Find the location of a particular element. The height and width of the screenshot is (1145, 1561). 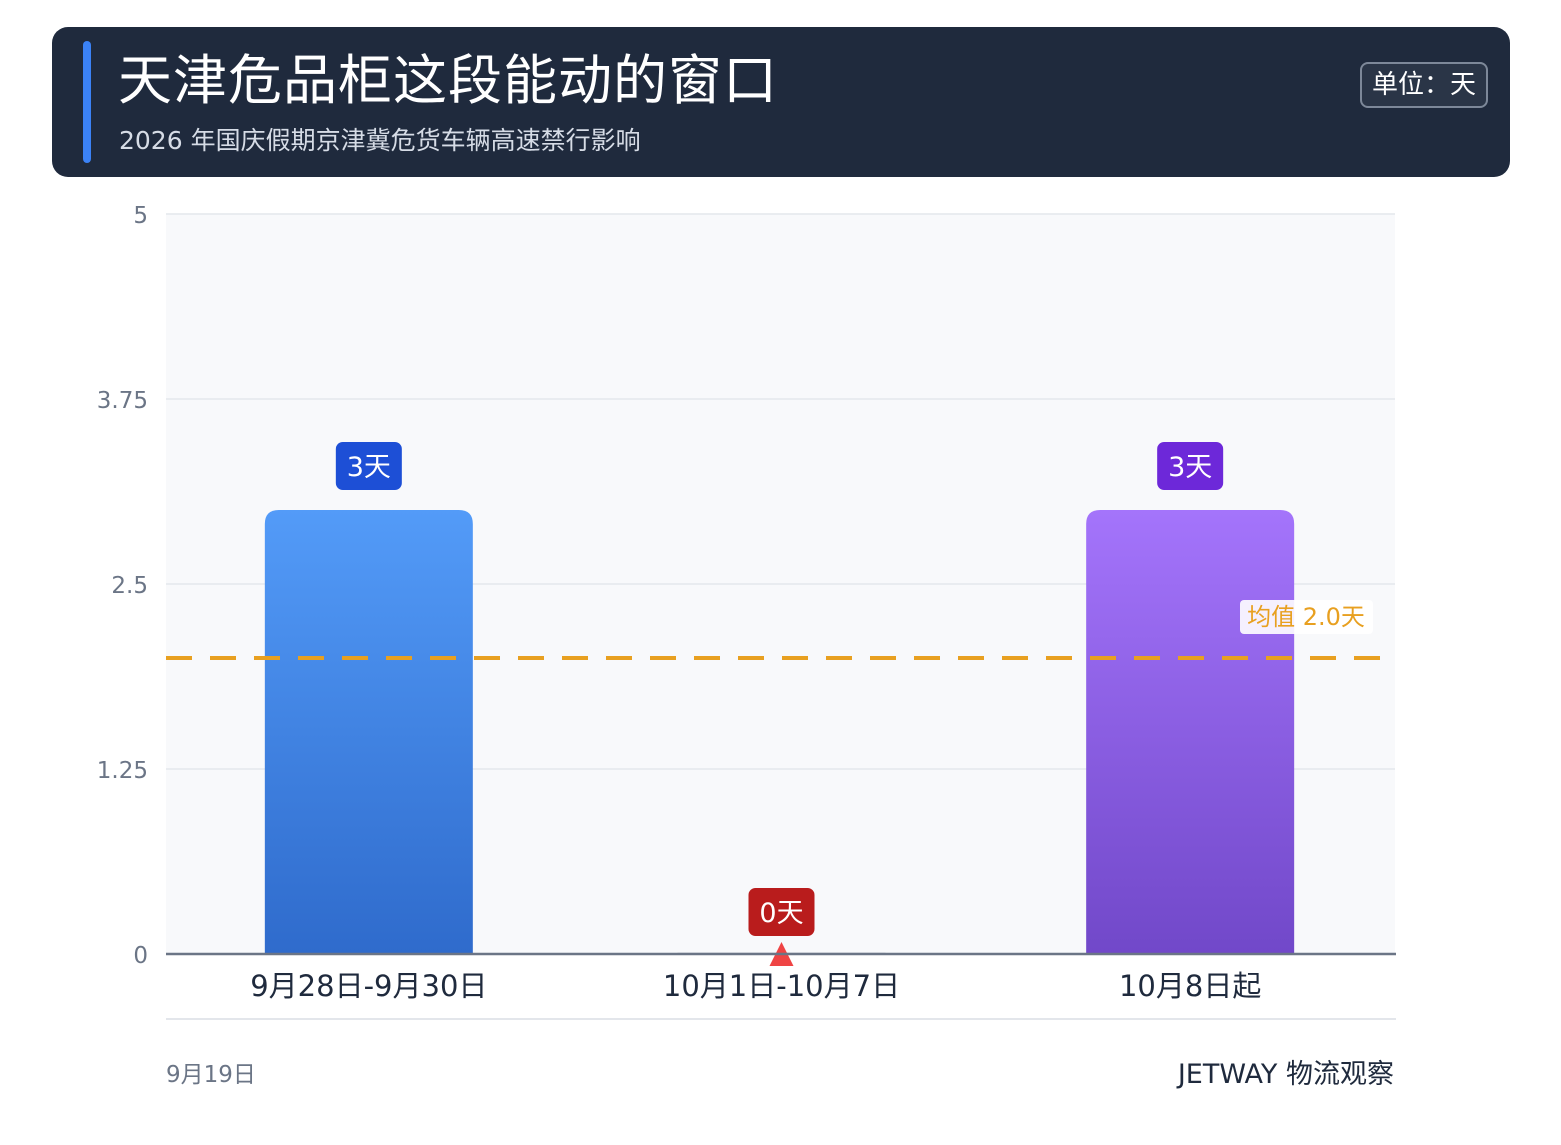

mean-line-group: 均值 2.0天 is located at coordinates (781, 630).